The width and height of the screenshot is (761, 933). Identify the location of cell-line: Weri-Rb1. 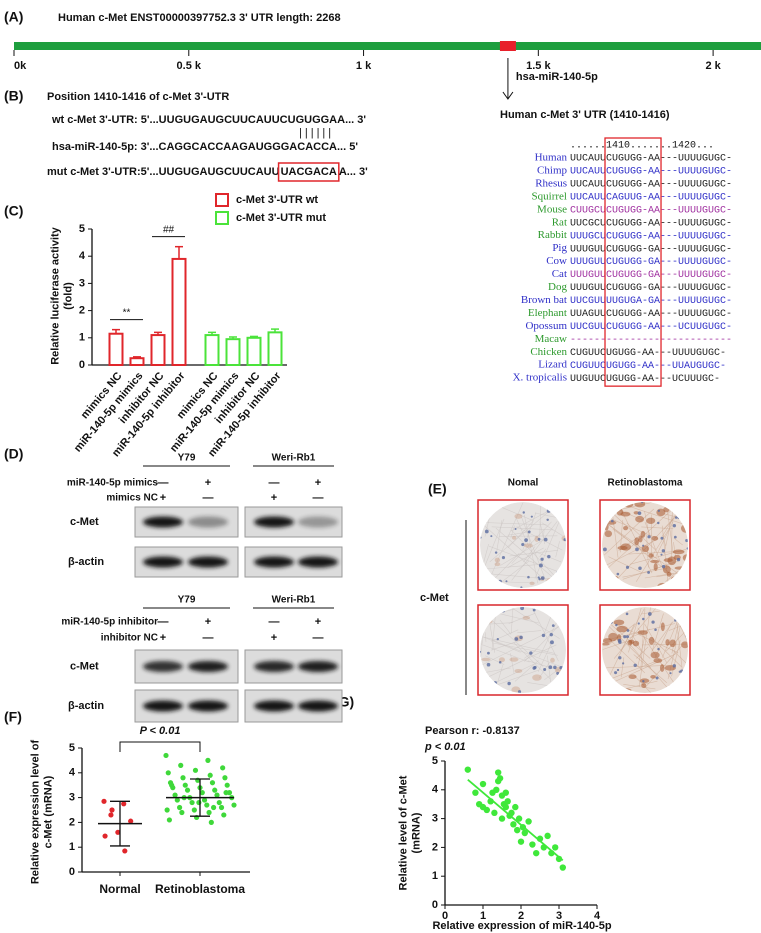
(294, 600).